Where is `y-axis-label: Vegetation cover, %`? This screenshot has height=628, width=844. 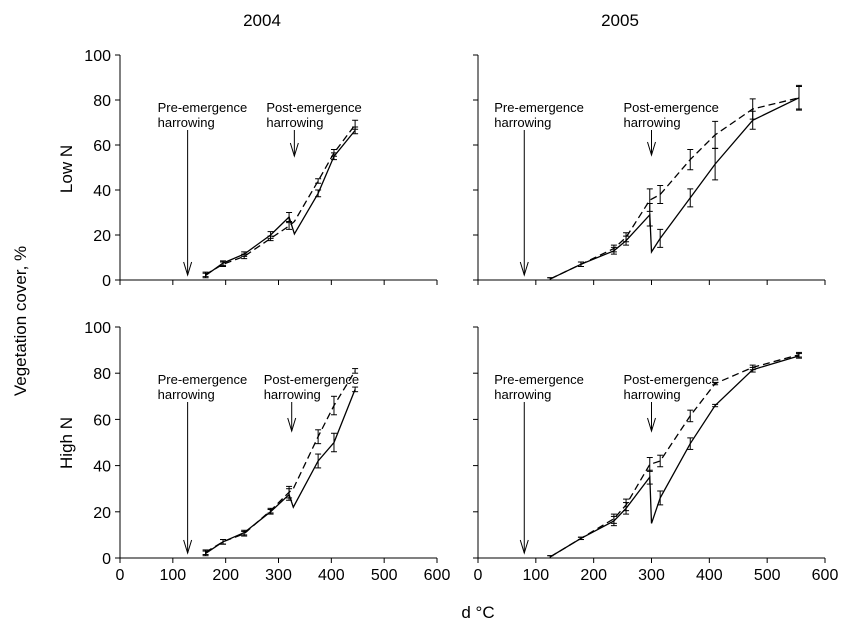
y-axis-label: Vegetation cover, % is located at coordinates (20, 321).